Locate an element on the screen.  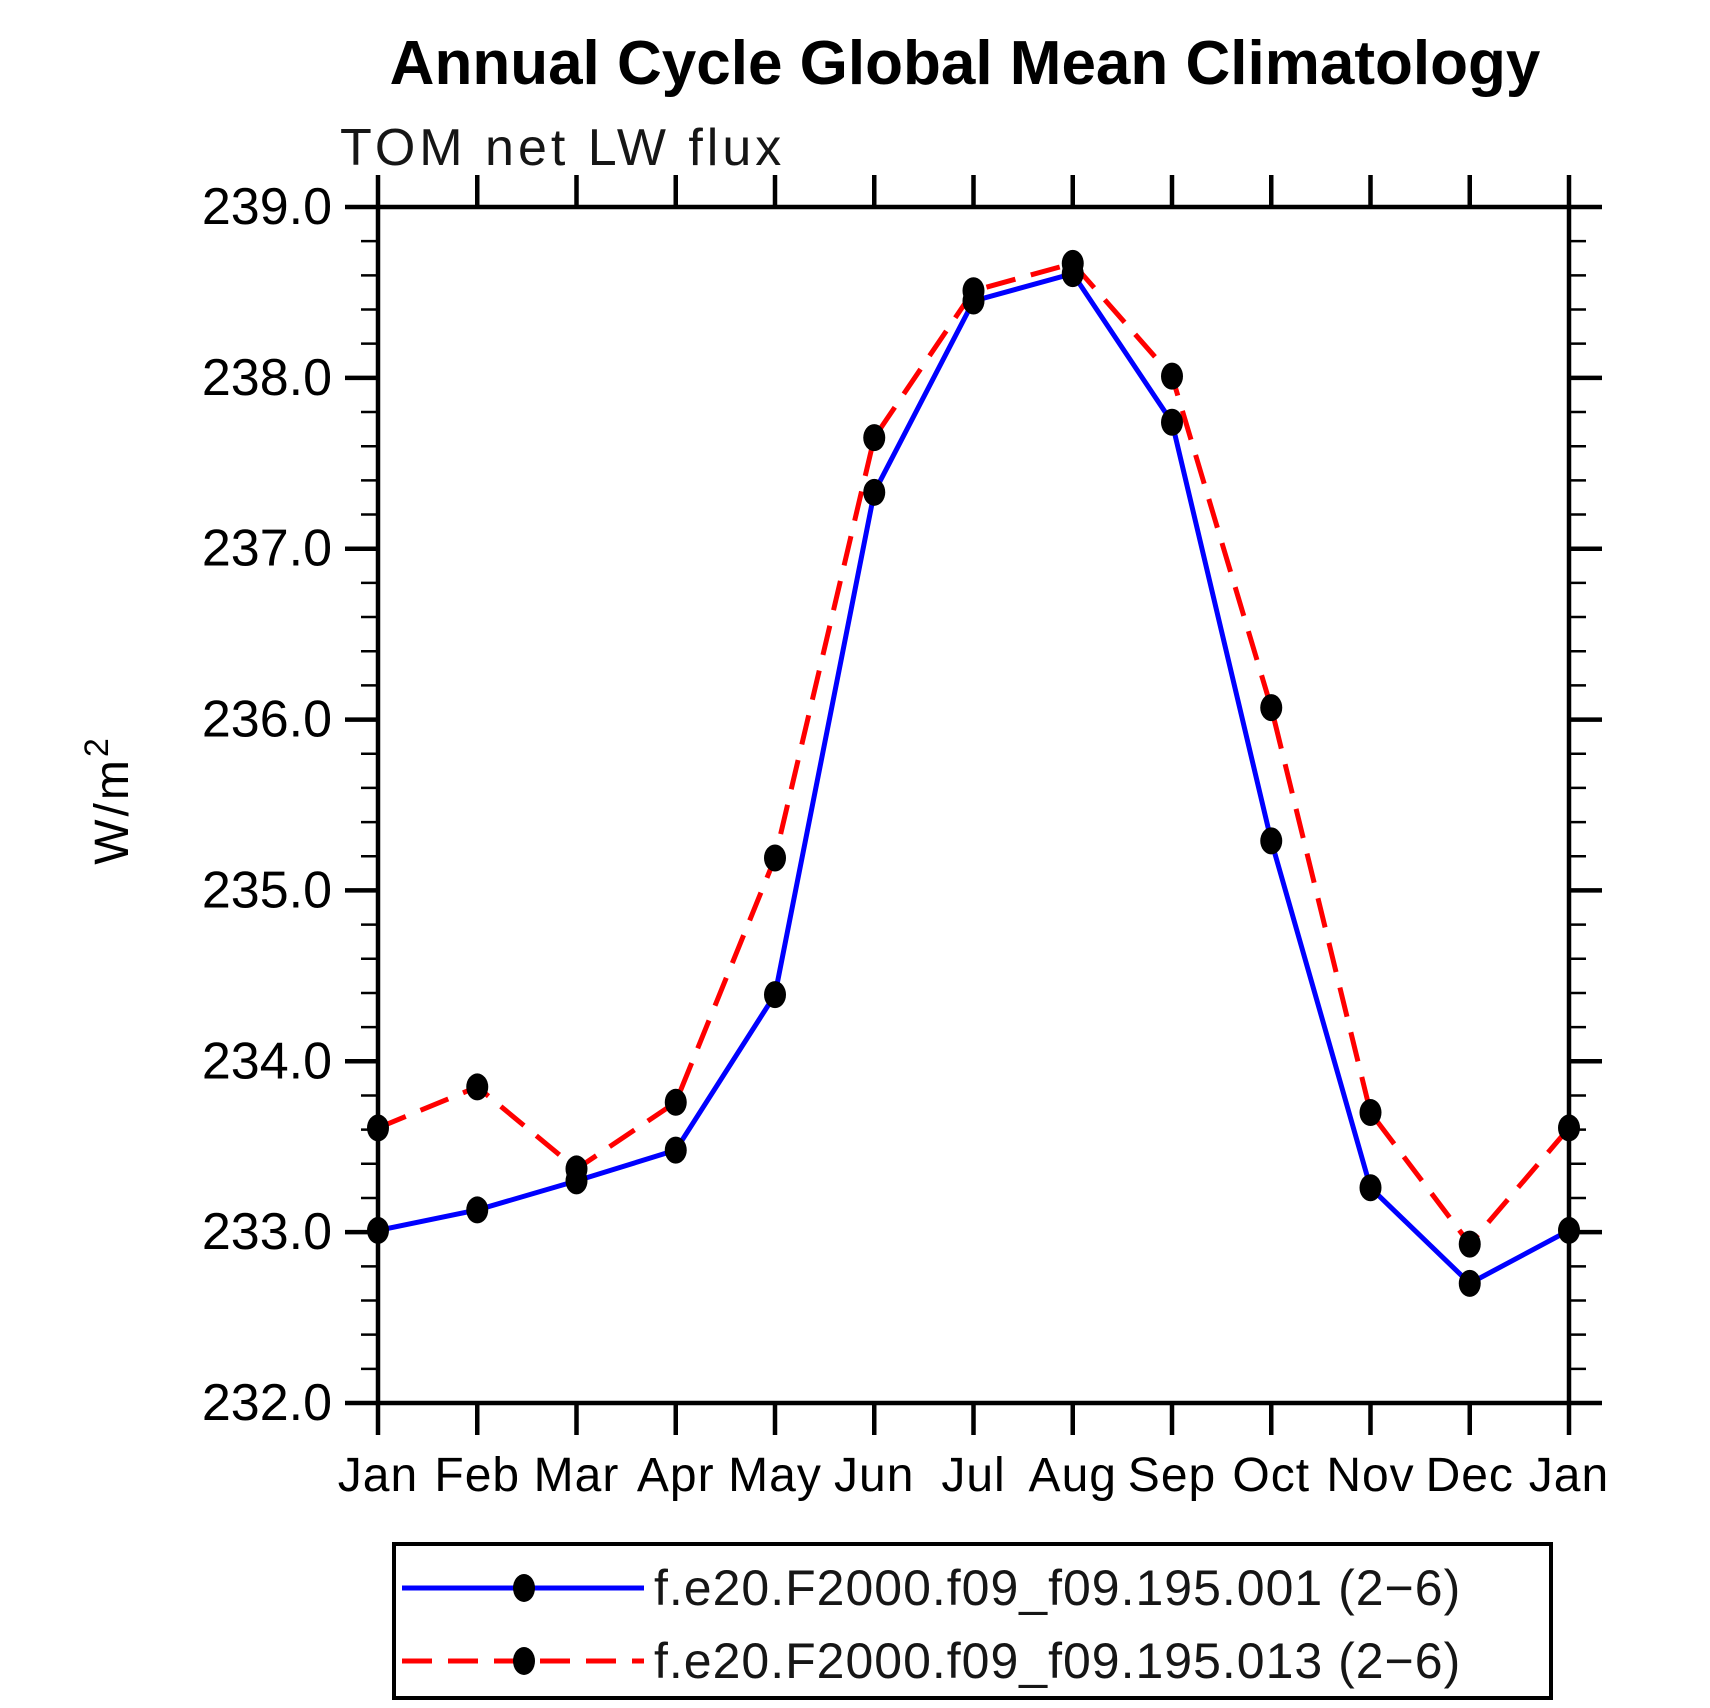
legend-line-sample-dashed is located at coordinates (523, 1661).